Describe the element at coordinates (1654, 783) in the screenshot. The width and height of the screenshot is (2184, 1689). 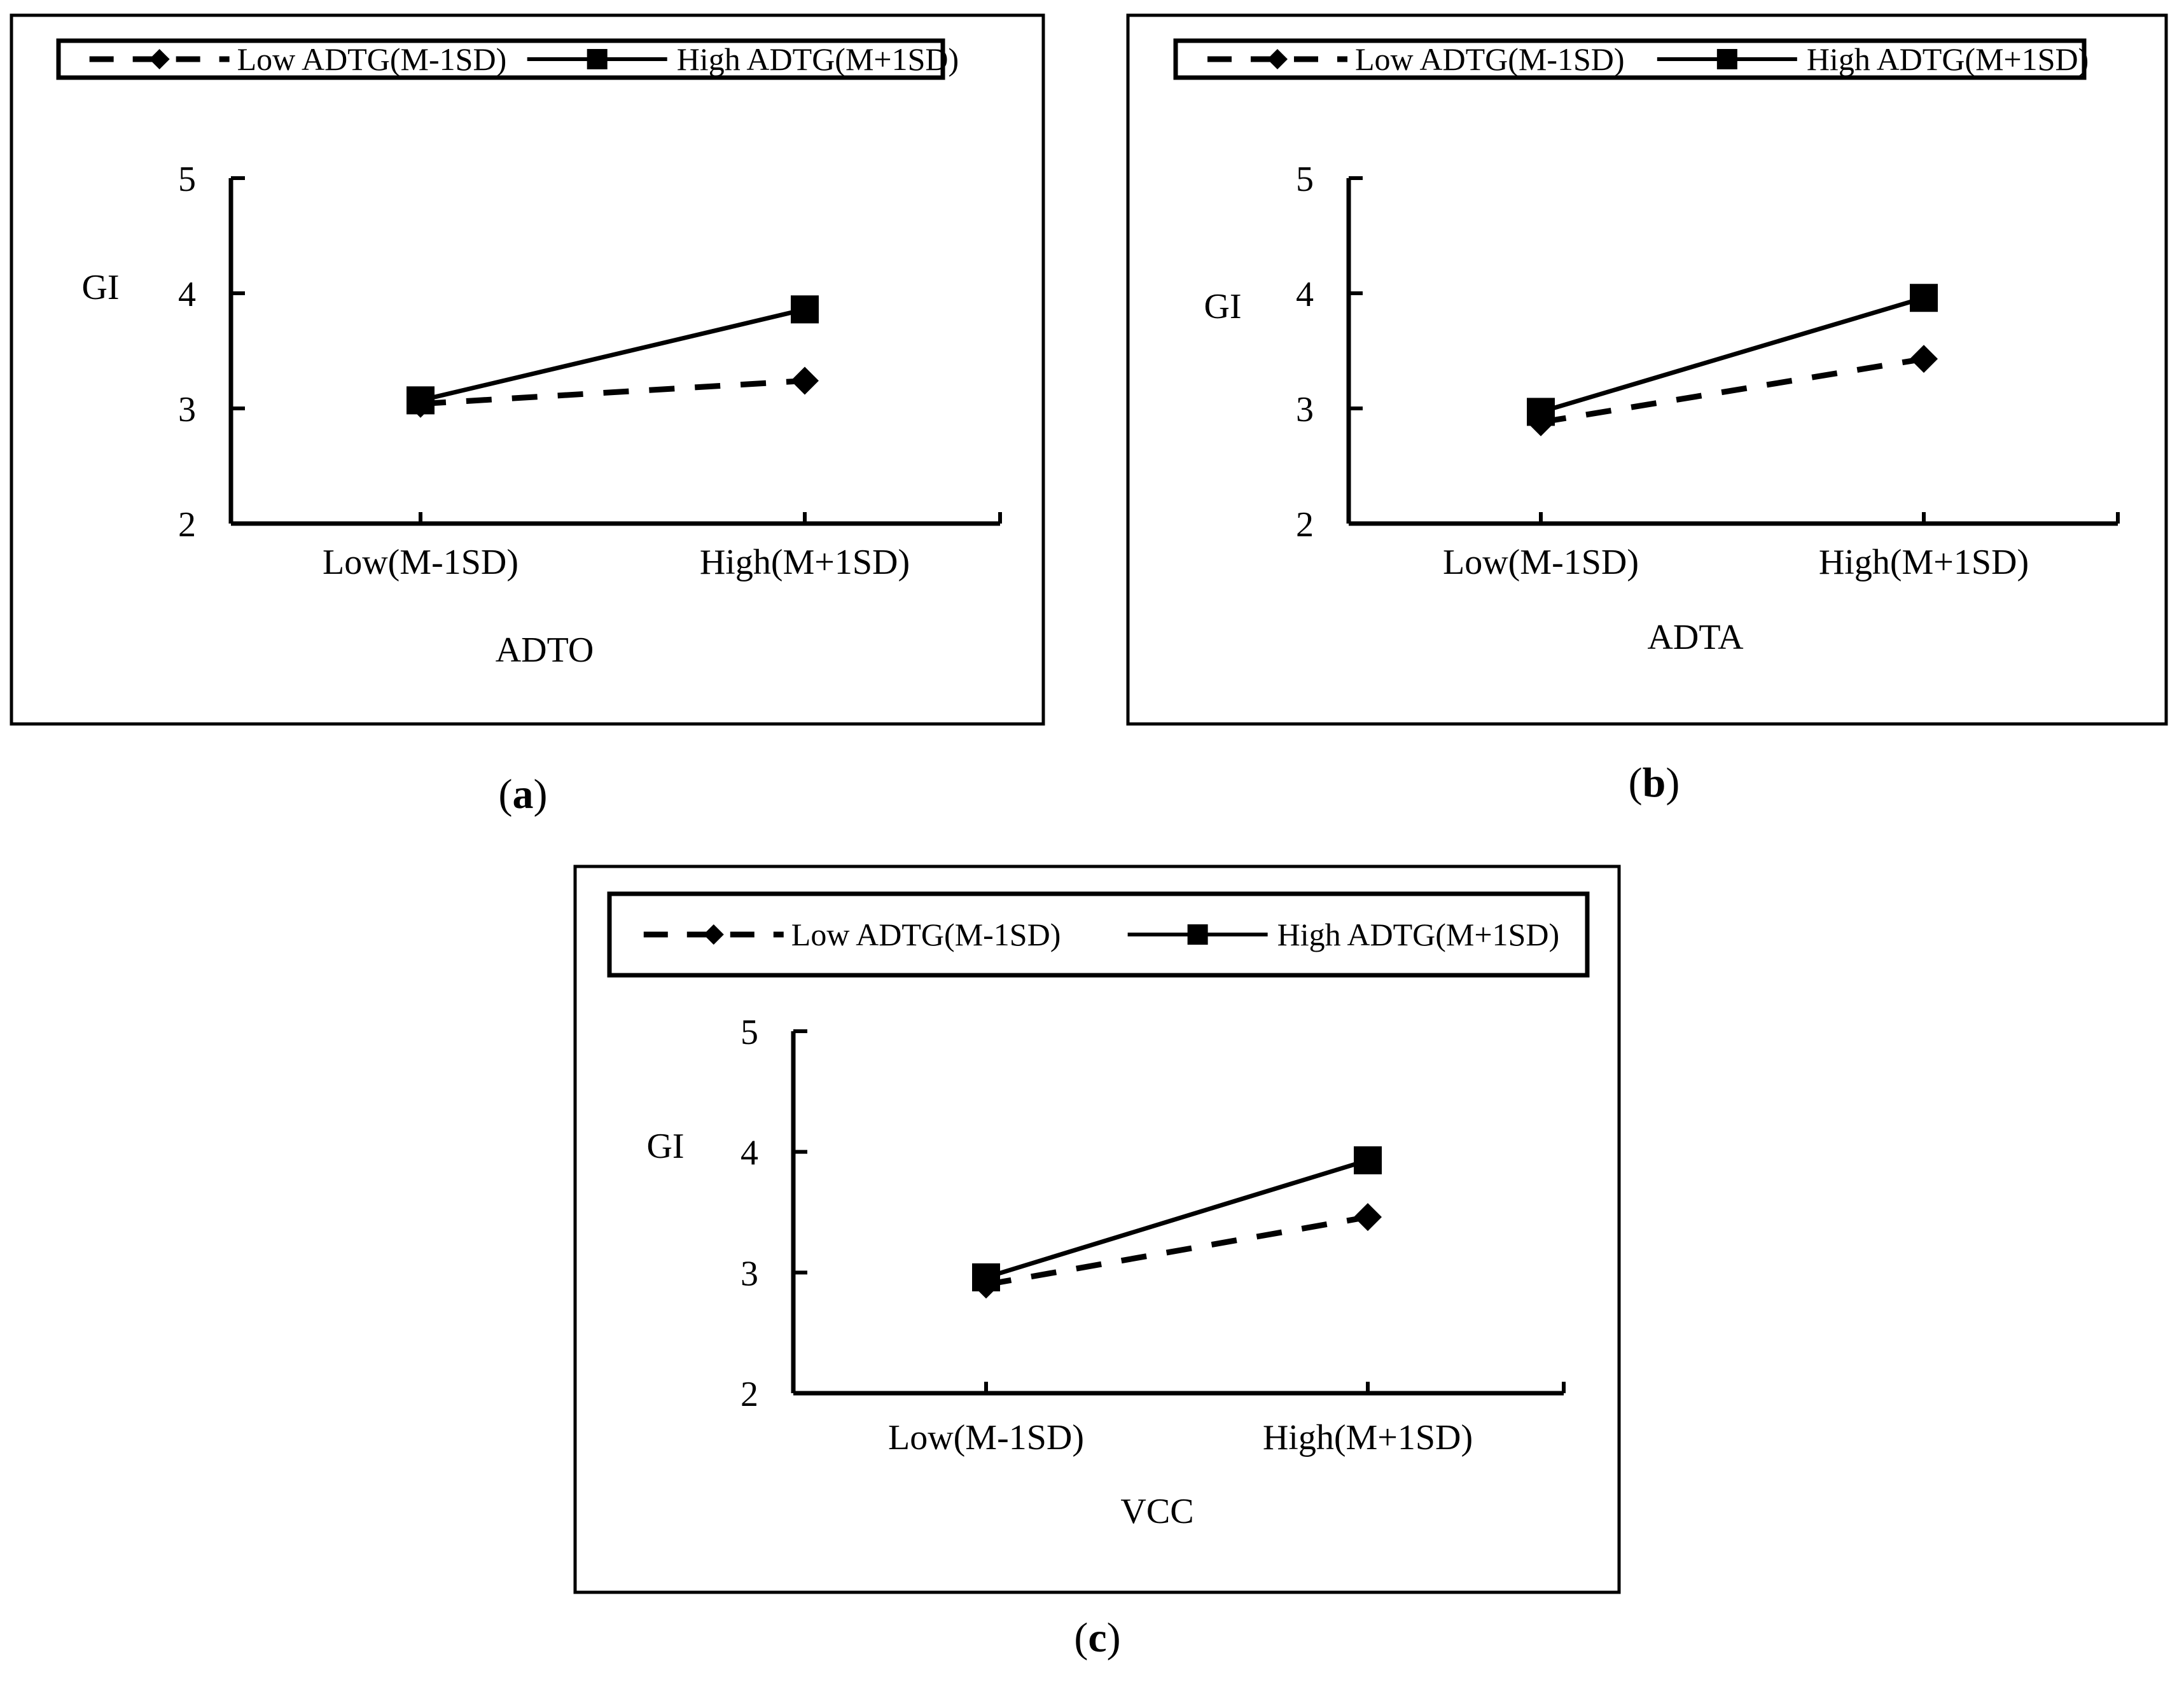
I see `panel-caption: (b)` at that location.